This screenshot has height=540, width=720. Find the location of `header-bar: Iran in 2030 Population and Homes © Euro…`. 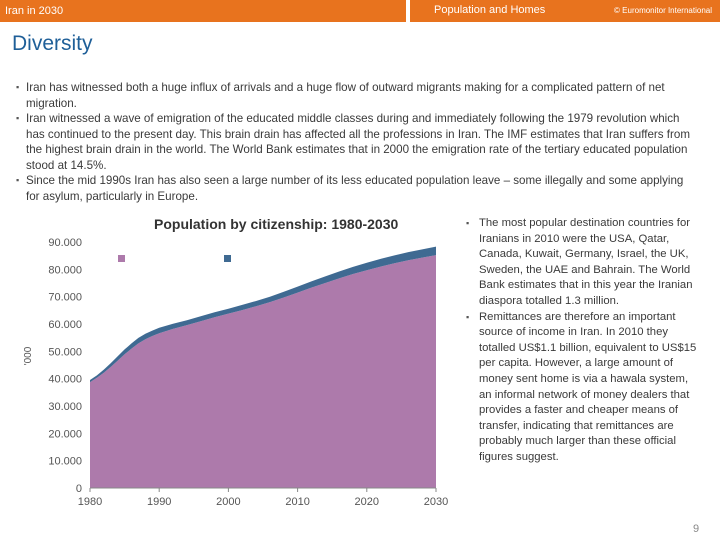

header-bar: Iran in 2030 Population and Homes © Euro… is located at coordinates (360, 11).